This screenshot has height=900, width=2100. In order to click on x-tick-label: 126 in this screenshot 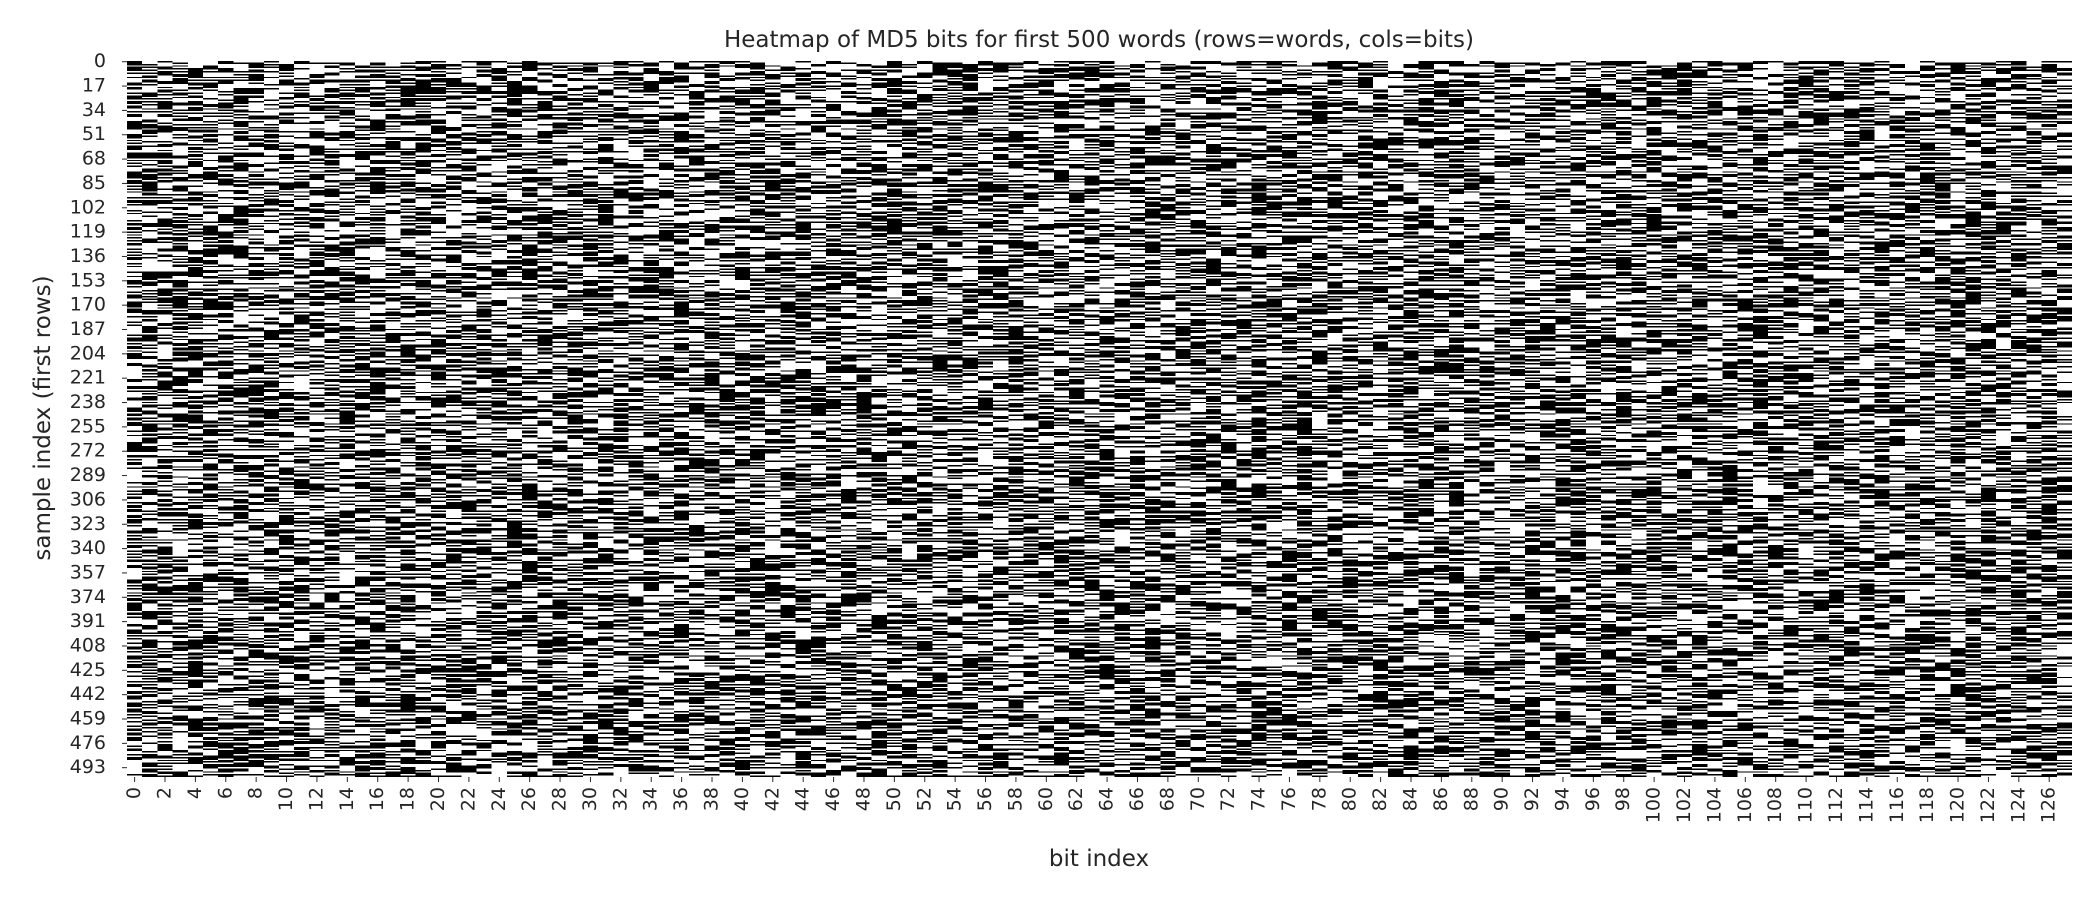, I will do `click(2049, 805)`.